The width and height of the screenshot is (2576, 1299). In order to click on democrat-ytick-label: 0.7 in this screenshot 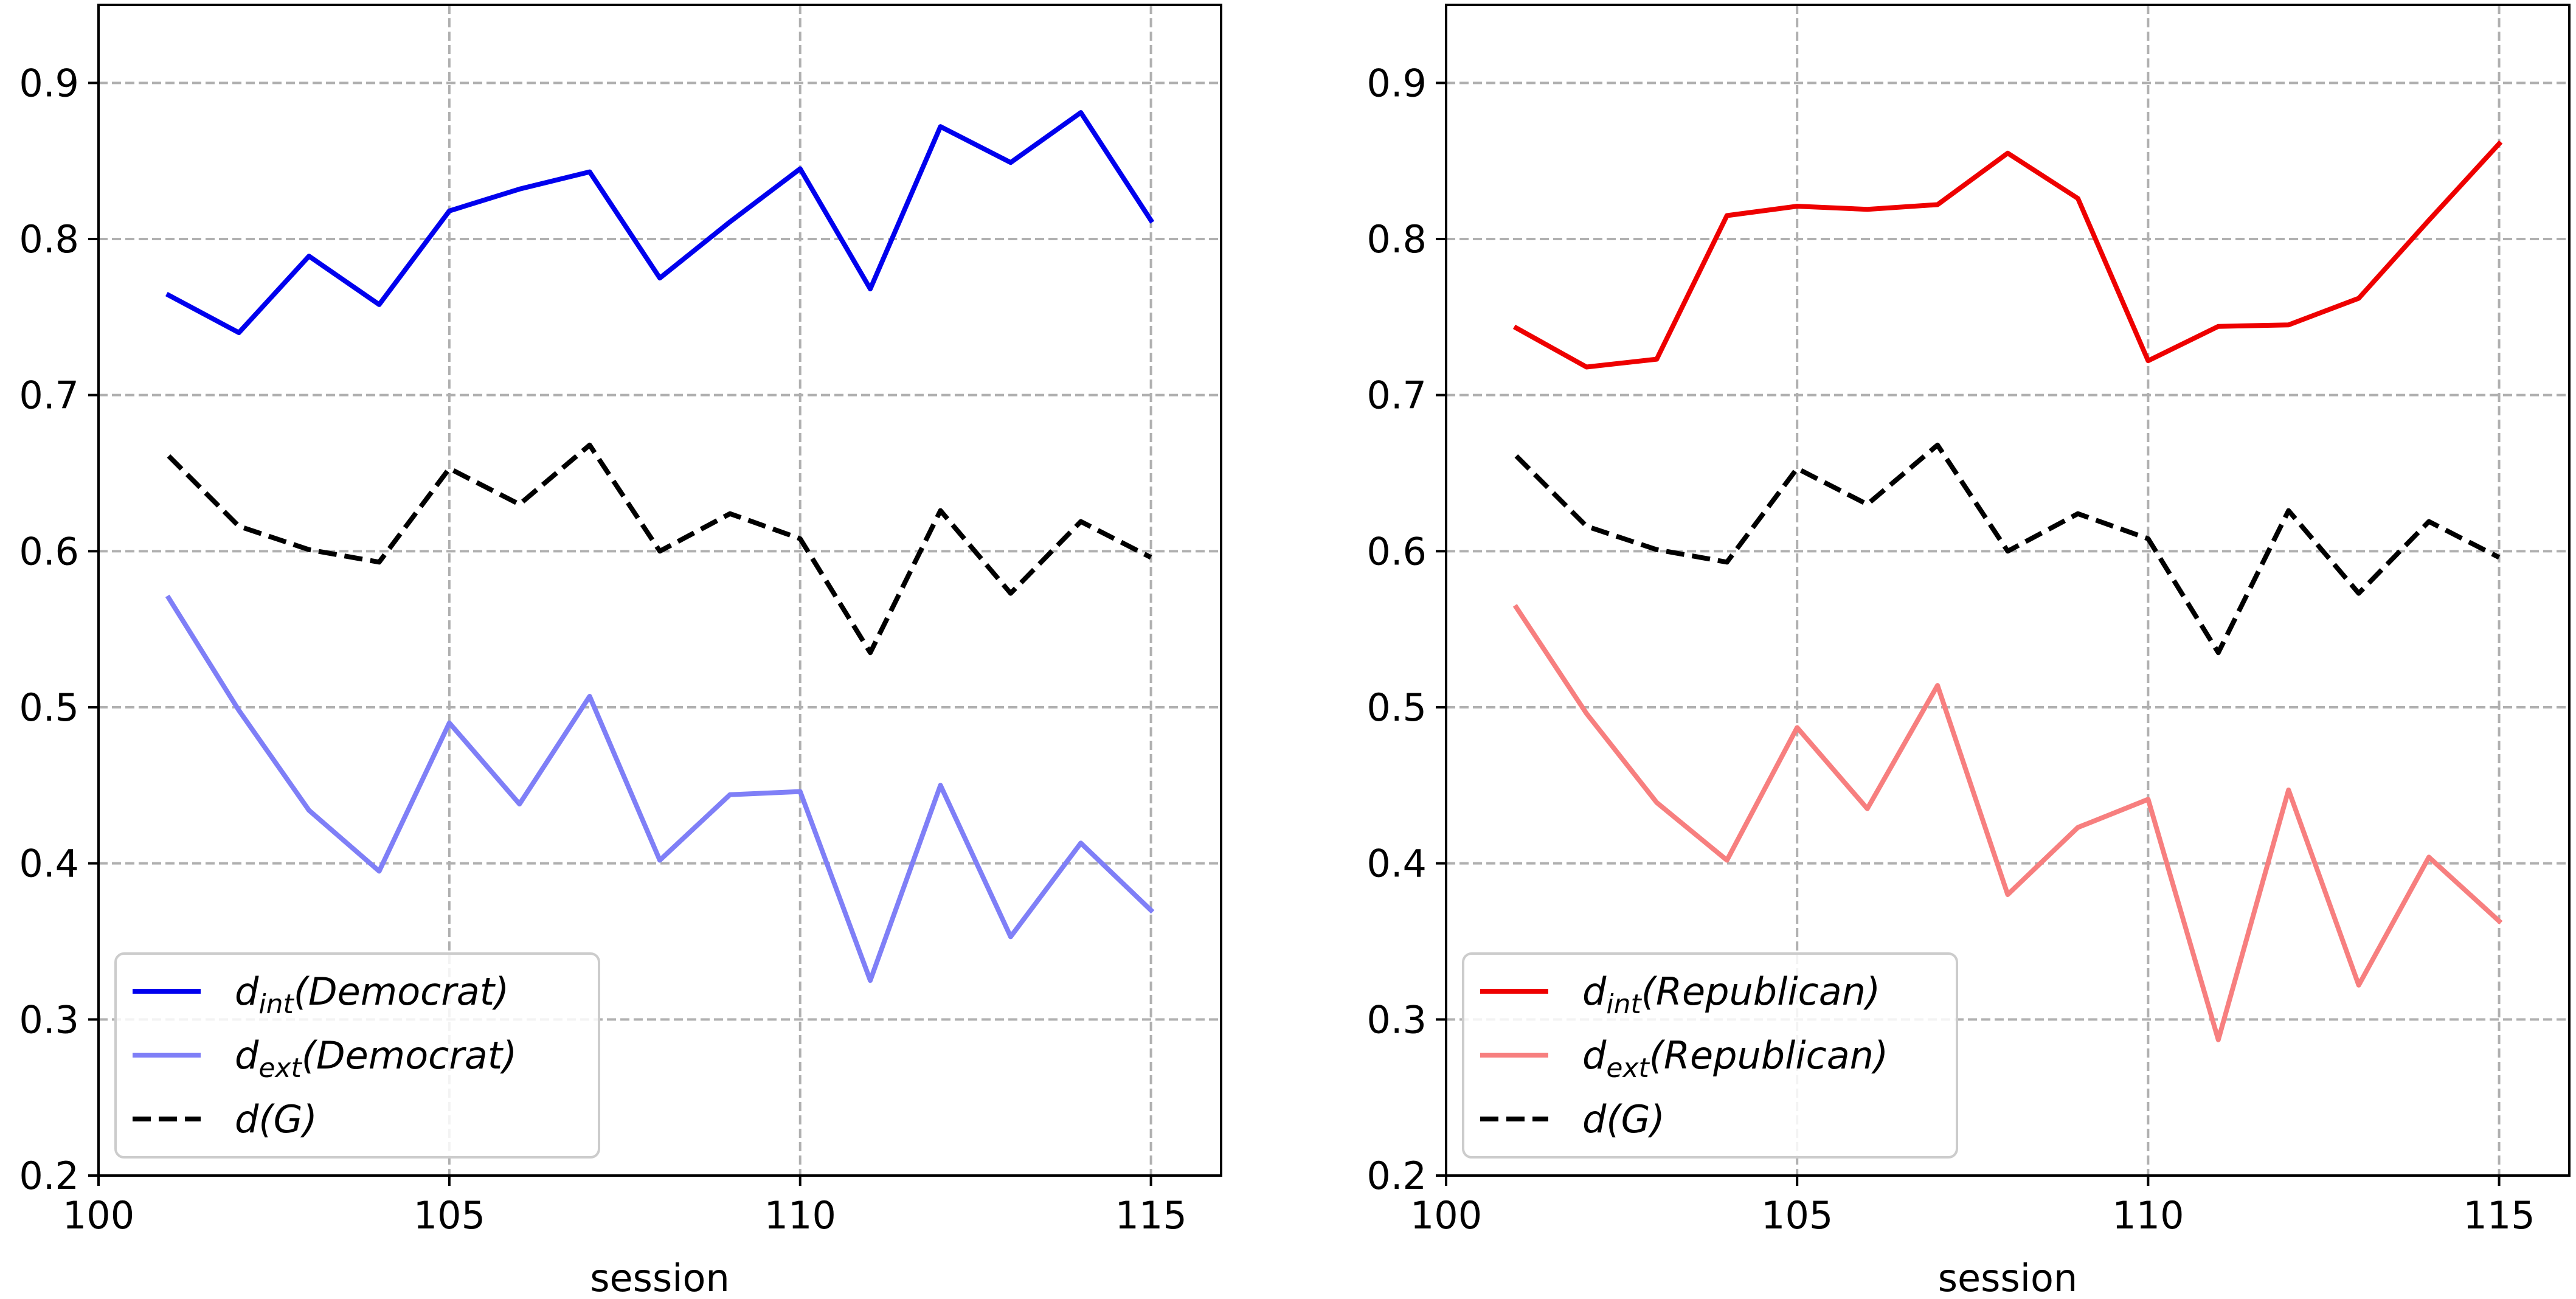, I will do `click(49, 395)`.